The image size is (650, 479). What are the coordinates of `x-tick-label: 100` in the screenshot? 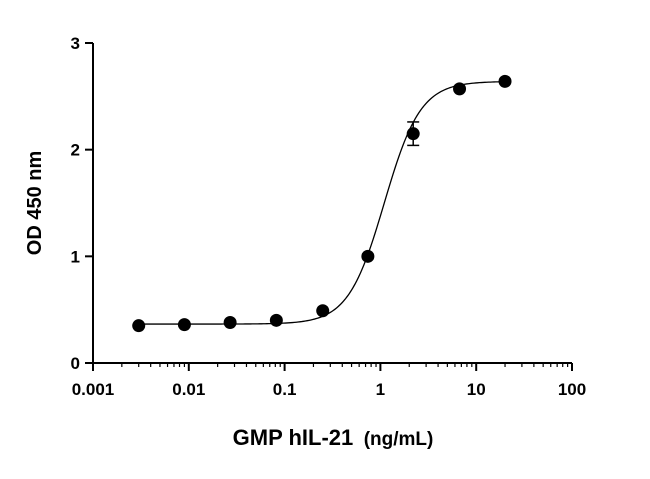 It's located at (572, 389).